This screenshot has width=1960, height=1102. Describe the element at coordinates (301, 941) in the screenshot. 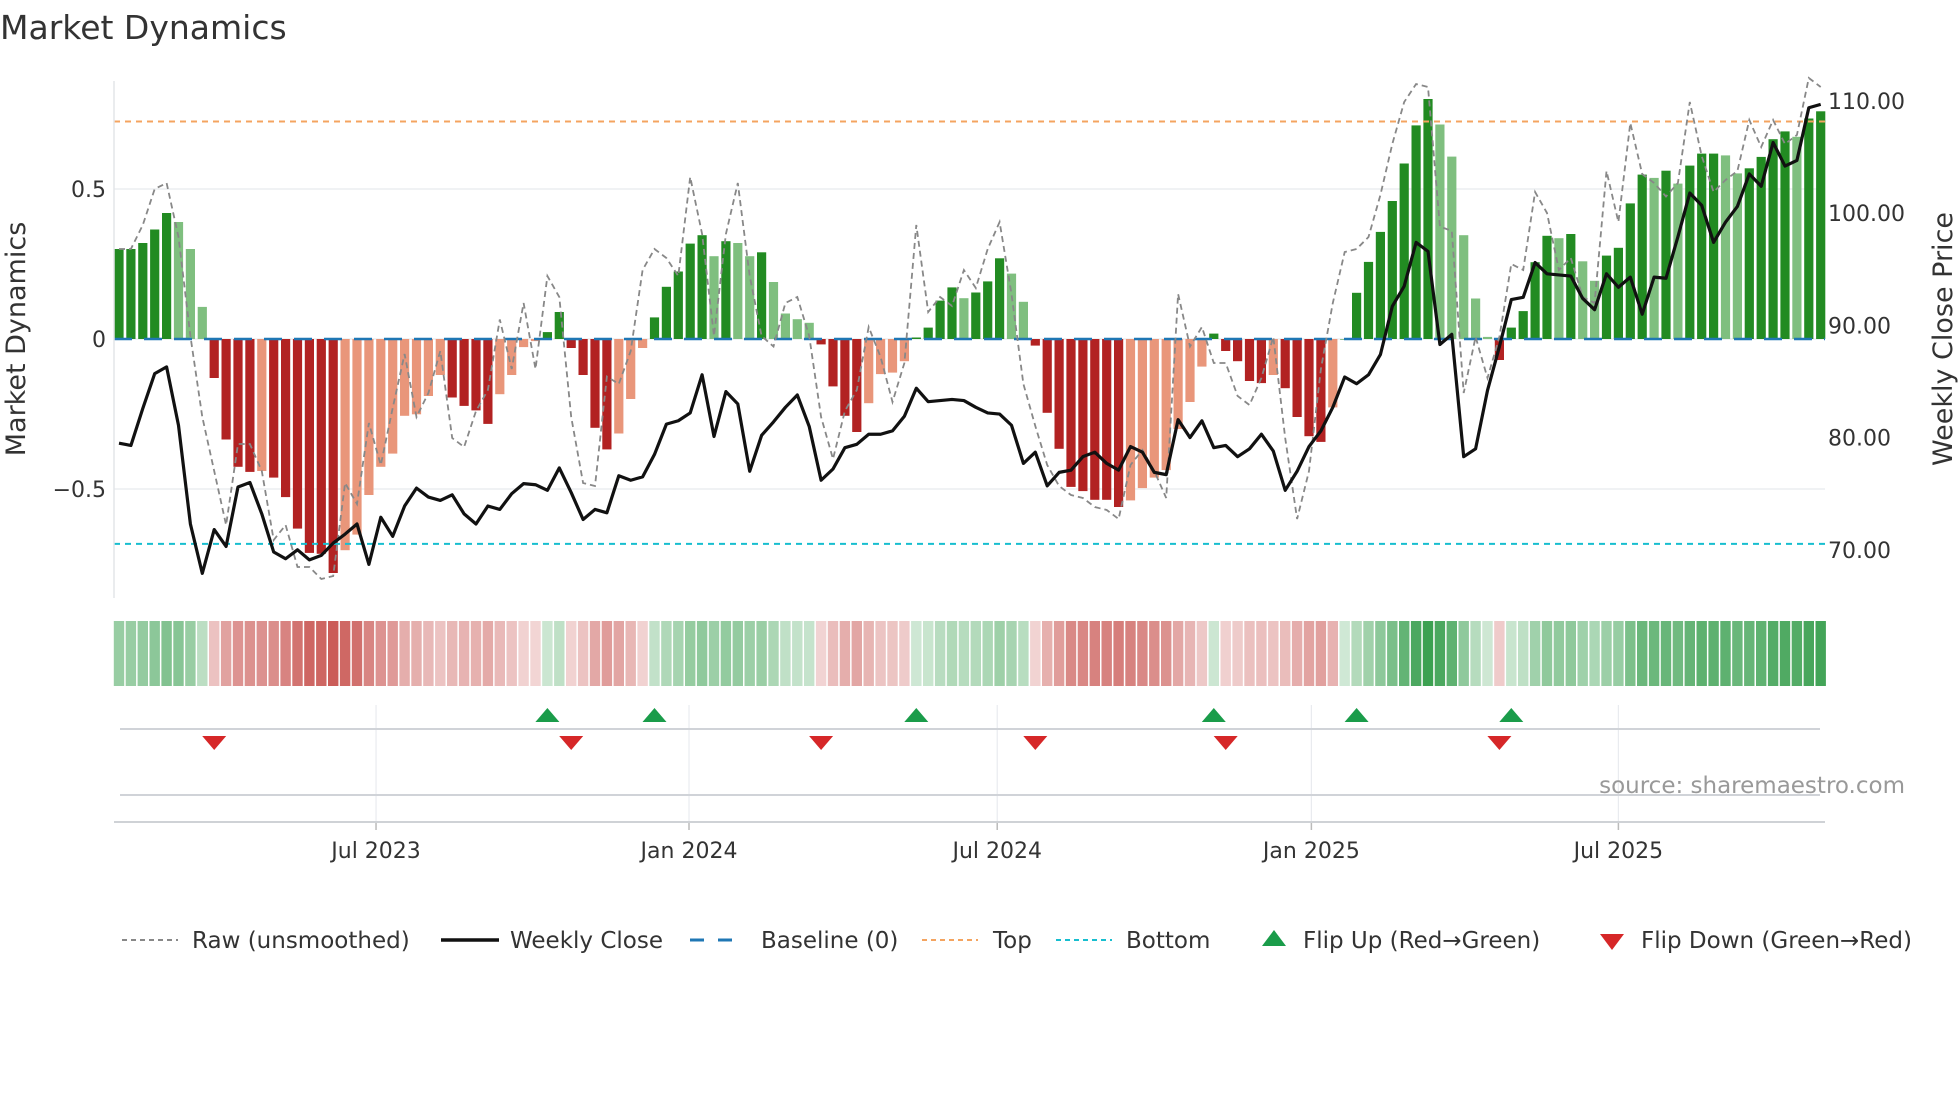

I see `legend-label: Raw (unsmoothed)` at that location.